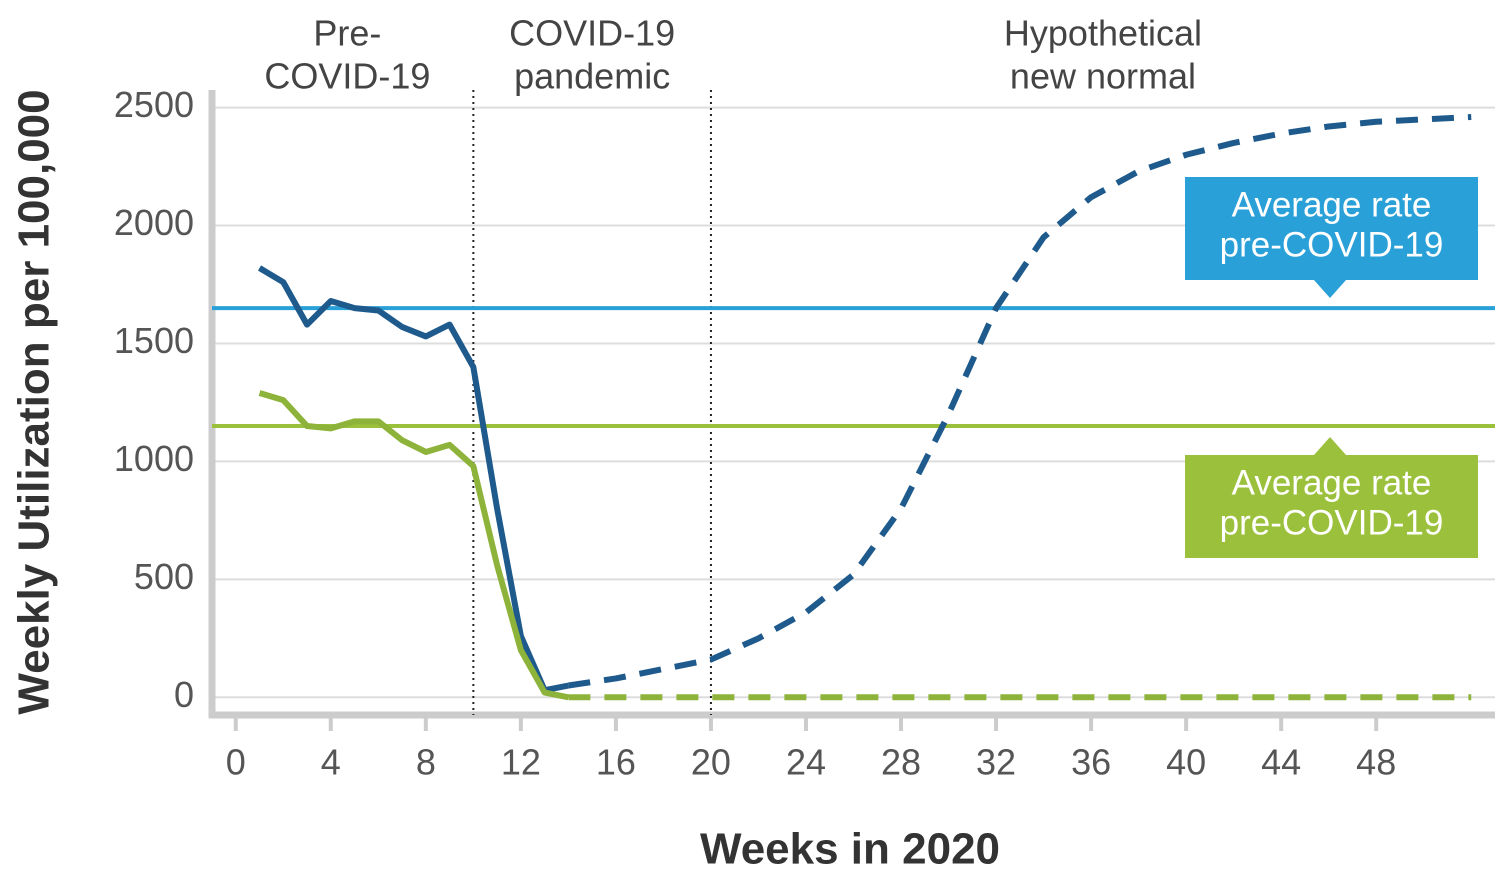 This screenshot has height=874, width=1495. I want to click on x-tick-label: 8, so click(426, 762).